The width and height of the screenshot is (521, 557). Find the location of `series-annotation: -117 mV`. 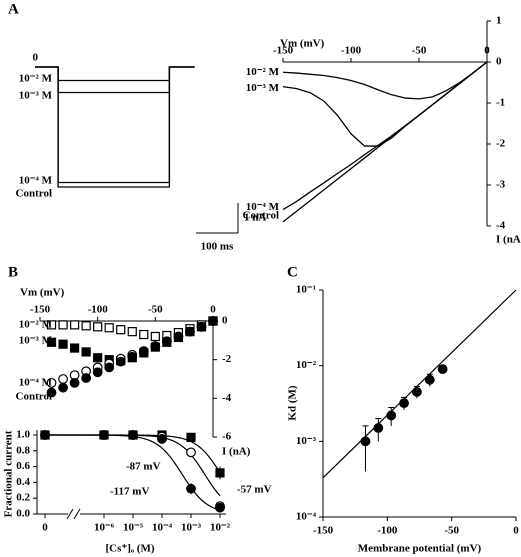

series-annotation: -117 mV is located at coordinates (129, 492).